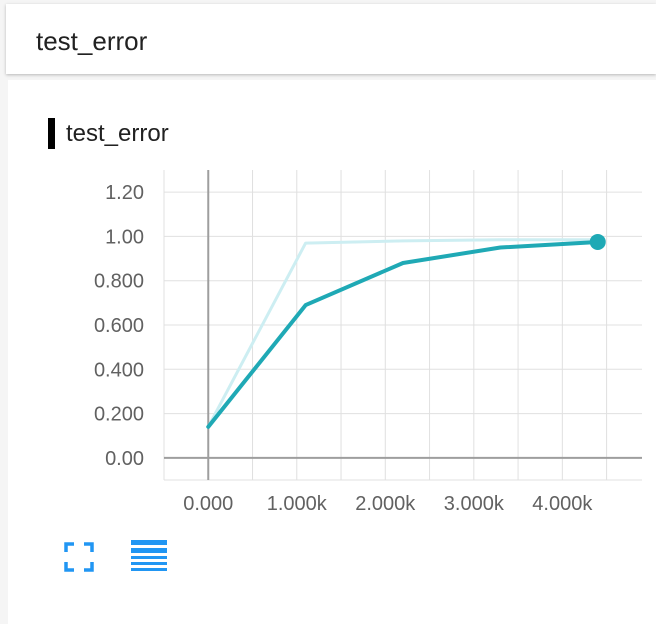 This screenshot has width=656, height=624. What do you see at coordinates (297, 504) in the screenshot?
I see `x-tick-label: 1.000k` at bounding box center [297, 504].